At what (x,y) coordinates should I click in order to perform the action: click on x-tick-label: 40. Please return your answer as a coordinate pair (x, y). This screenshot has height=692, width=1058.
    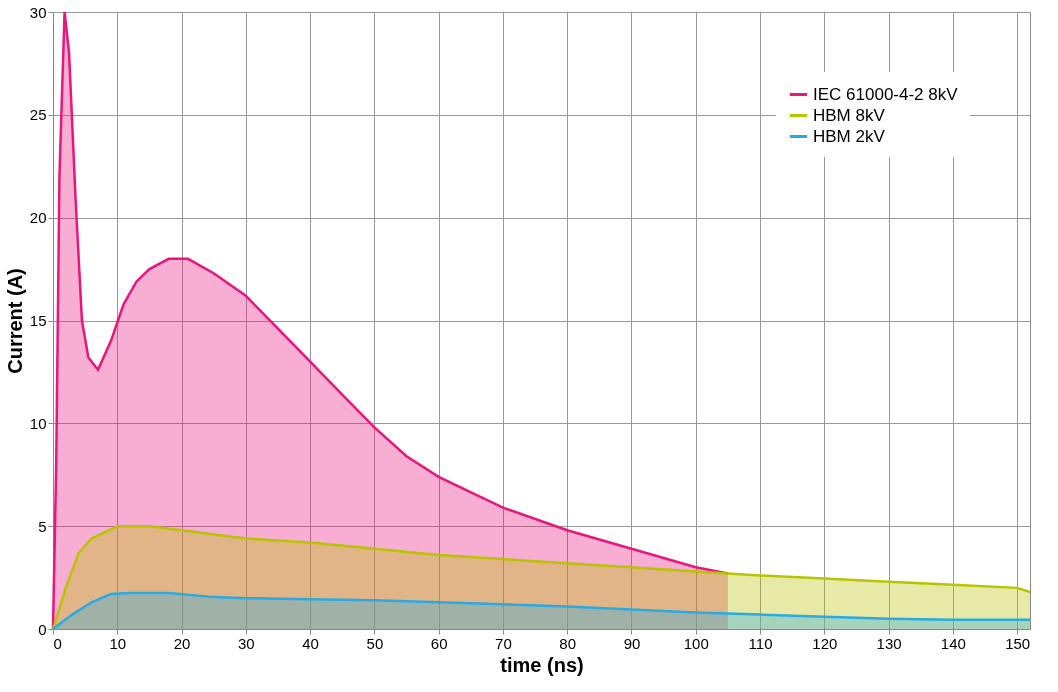
    Looking at the image, I should click on (310, 643).